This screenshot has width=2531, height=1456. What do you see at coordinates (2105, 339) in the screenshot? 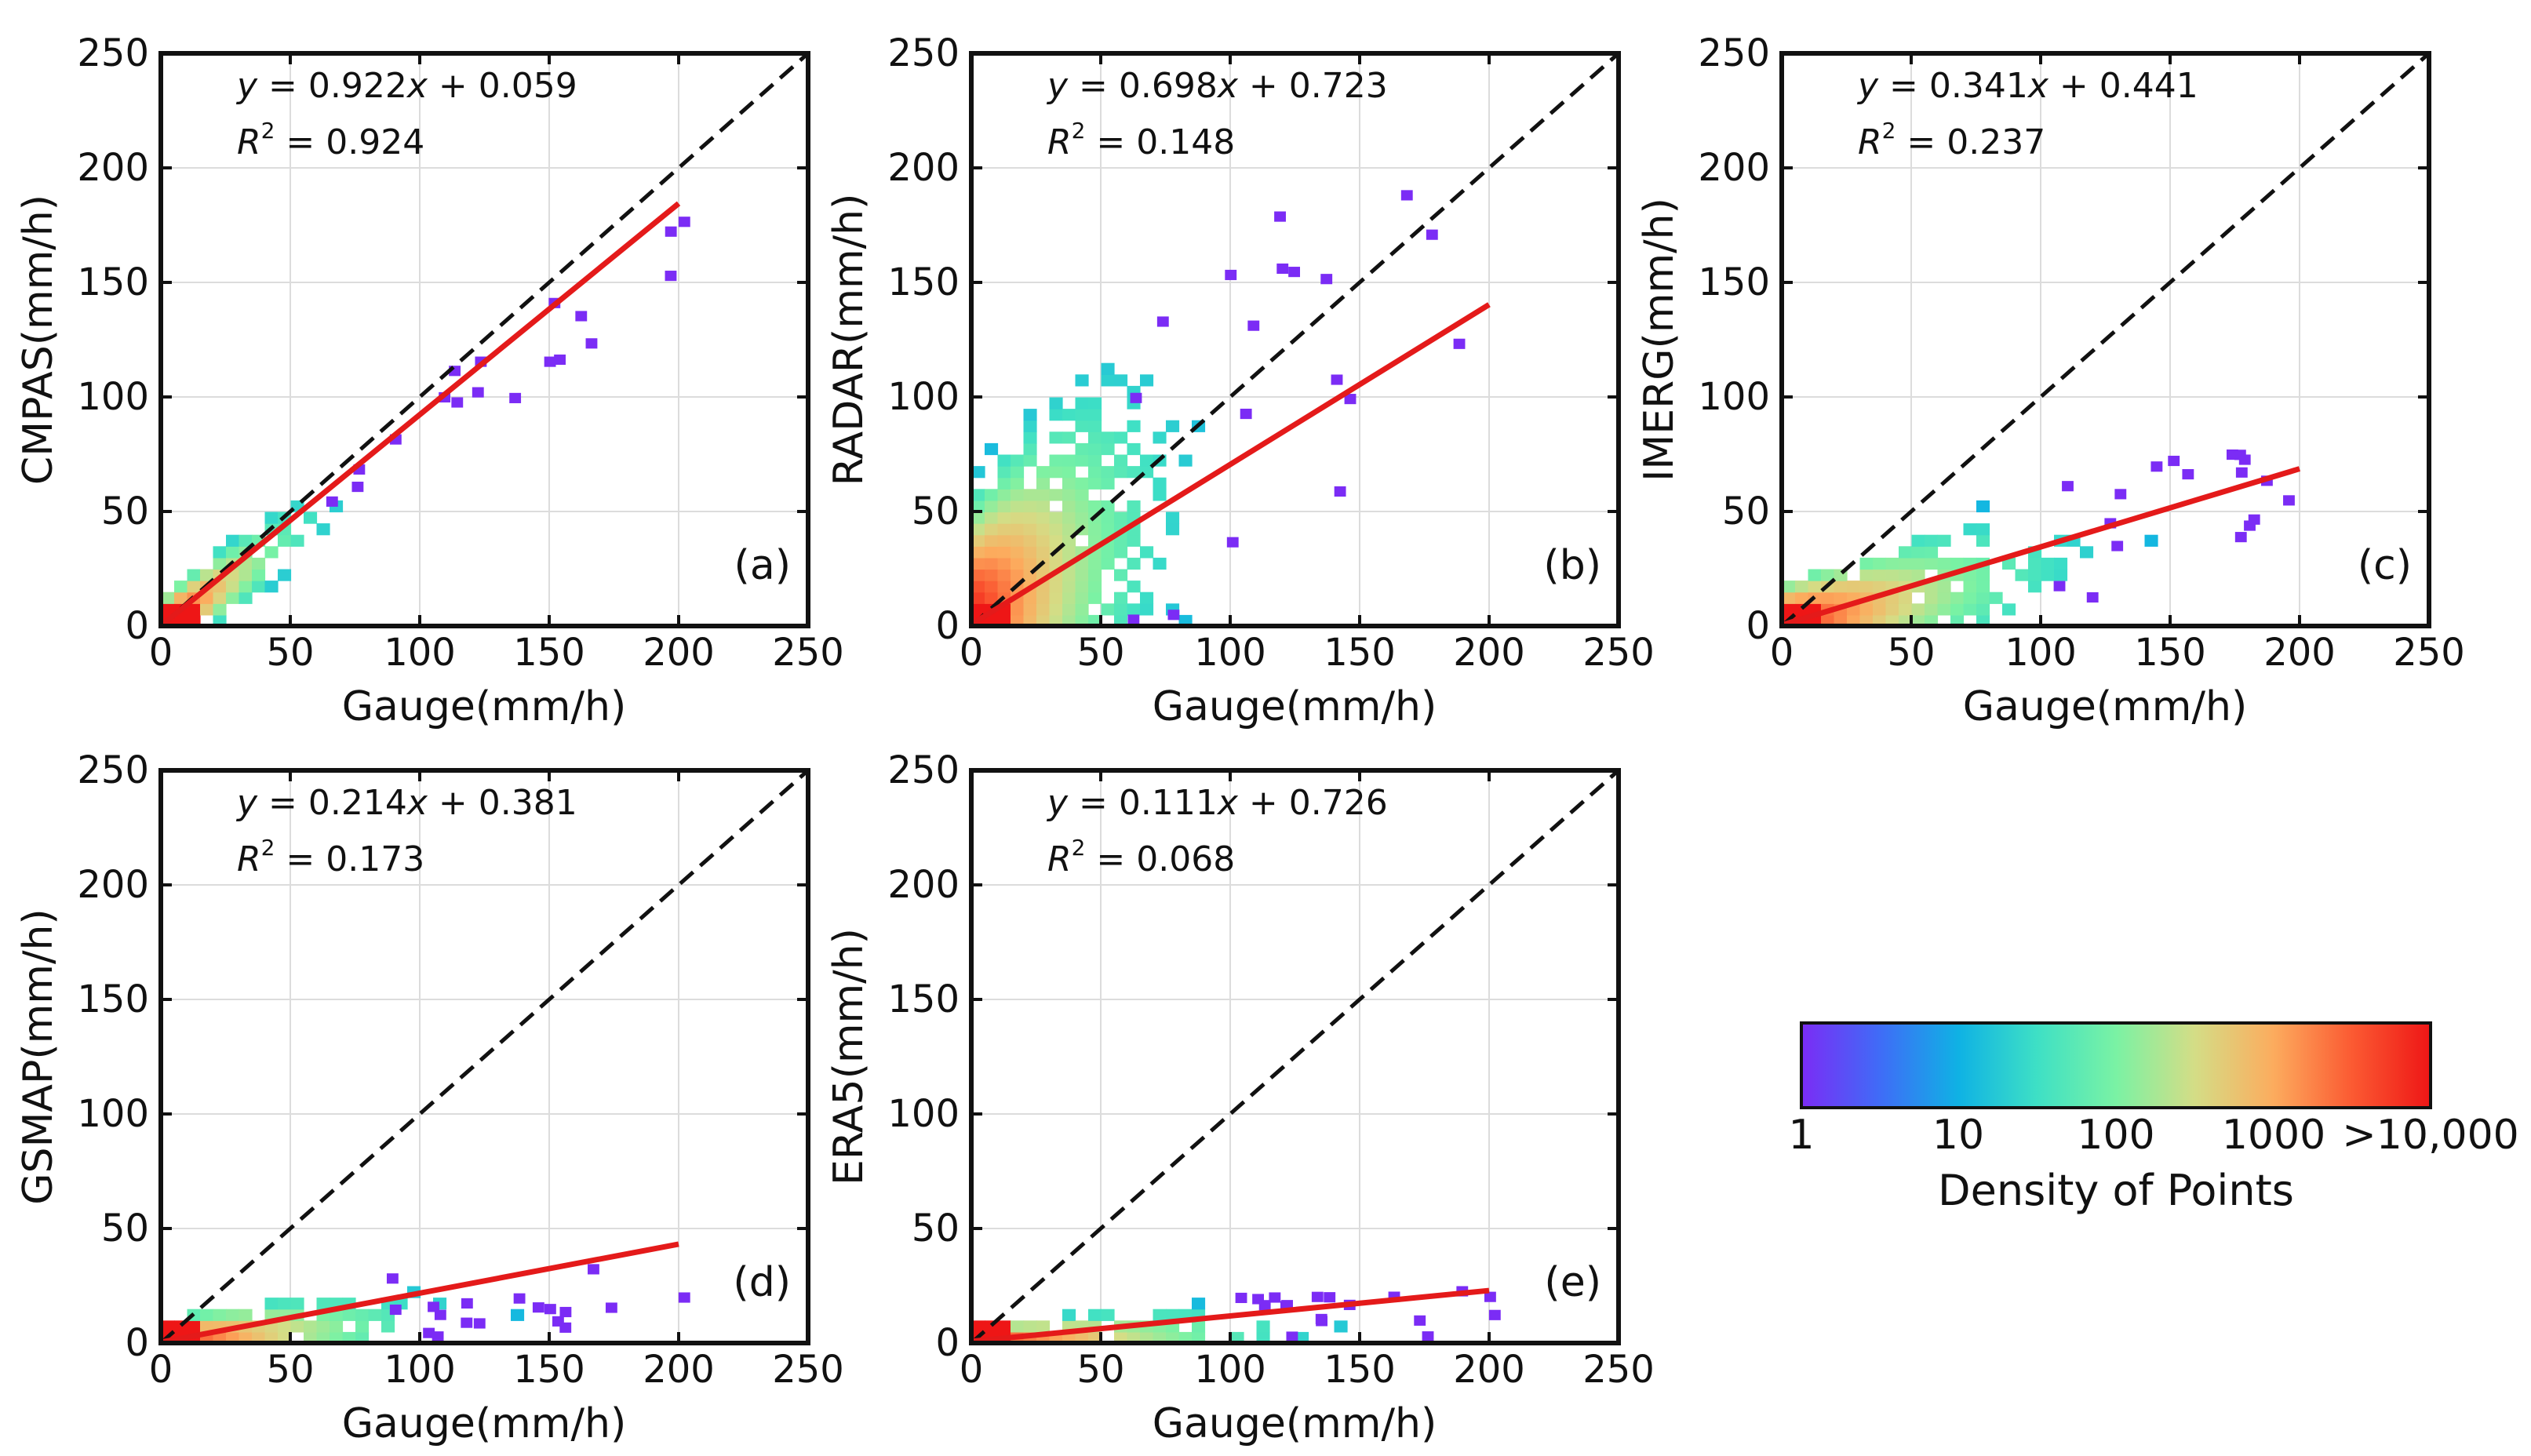
I see `panel-c-grid` at bounding box center [2105, 339].